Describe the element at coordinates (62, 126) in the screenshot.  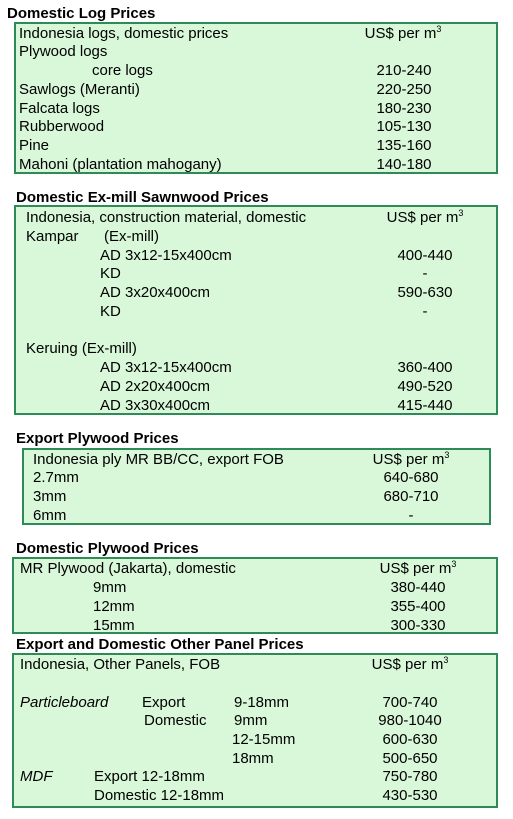
I see `log-row-label: Rubberwood` at that location.